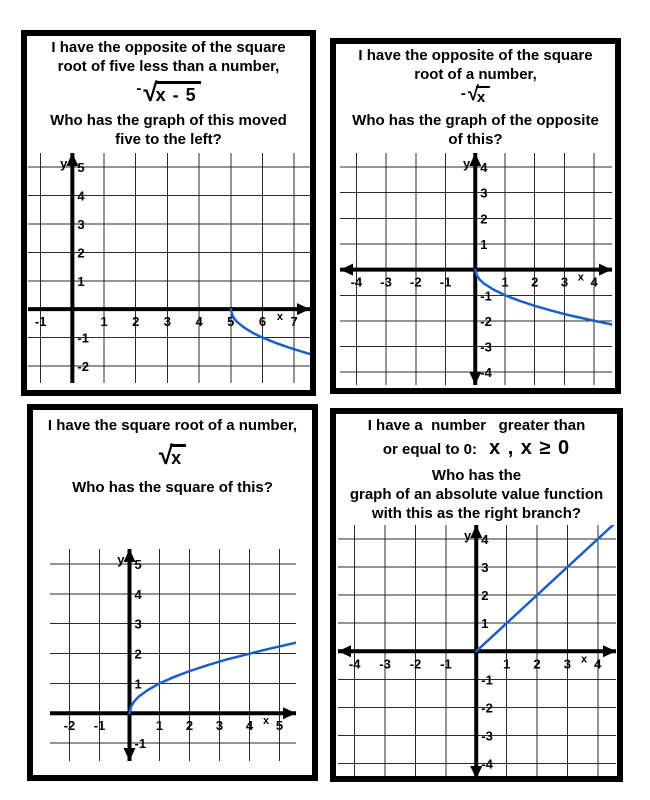 Image resolution: width=650 pixels, height=800 pixels. What do you see at coordinates (150, 92) in the screenshot?
I see `radical-sign: √` at bounding box center [150, 92].